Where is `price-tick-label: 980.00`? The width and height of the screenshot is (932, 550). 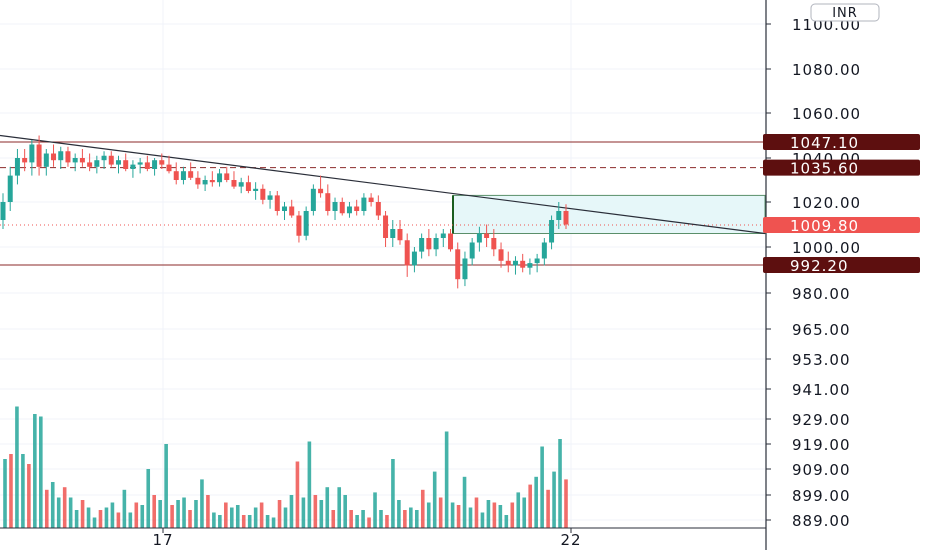 price-tick-label: 980.00 is located at coordinates (821, 294).